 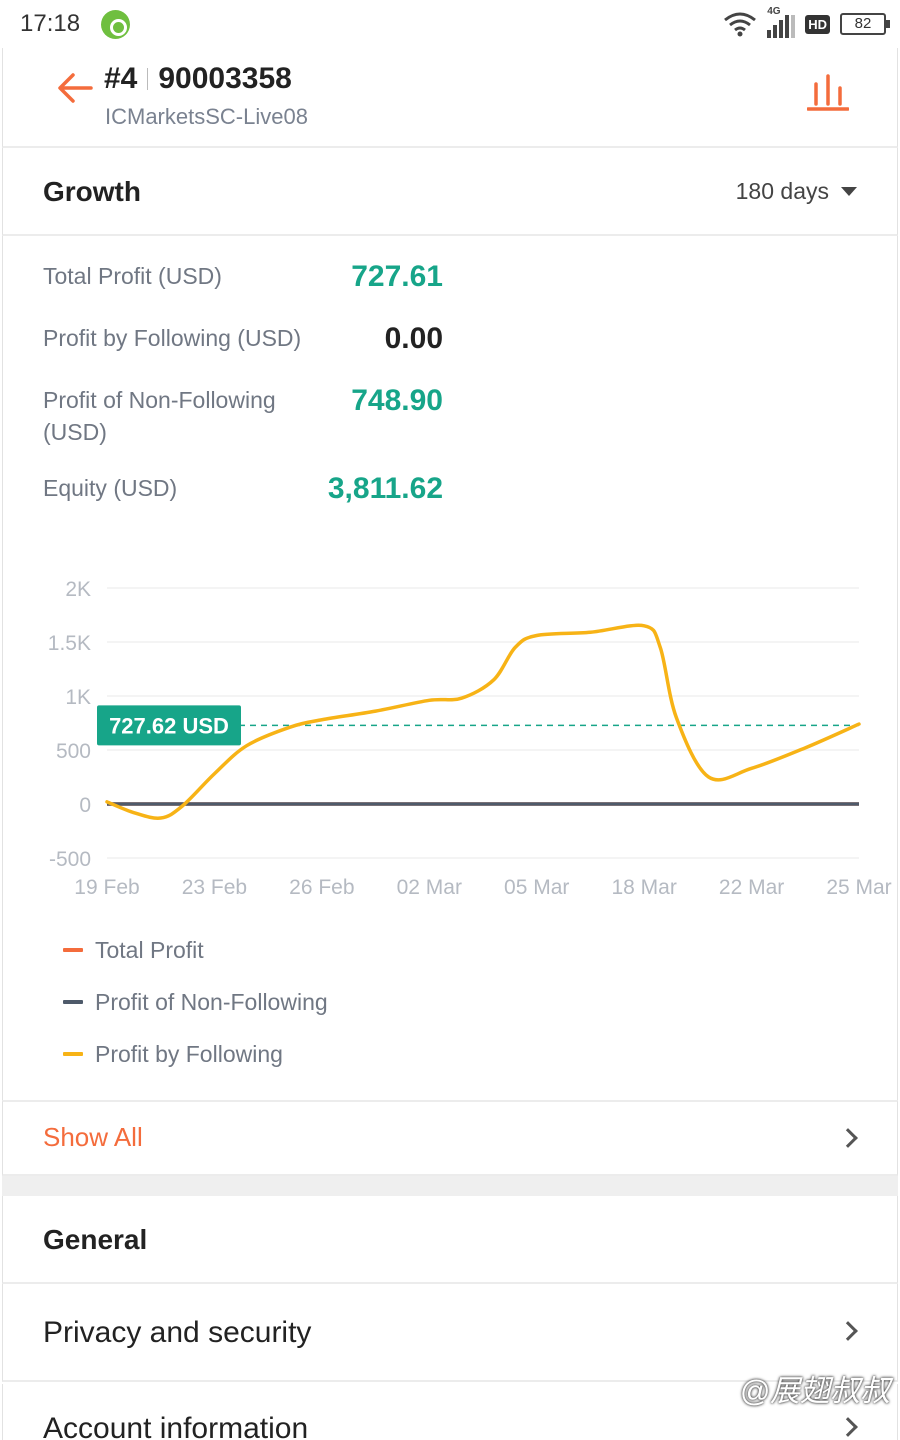 I want to click on y-tick-label: 1K, so click(x=78, y=697).